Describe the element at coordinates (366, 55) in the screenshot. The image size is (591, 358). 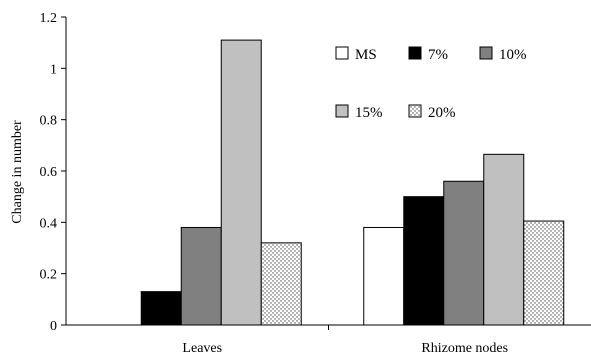
I see `legend-label: MS` at that location.